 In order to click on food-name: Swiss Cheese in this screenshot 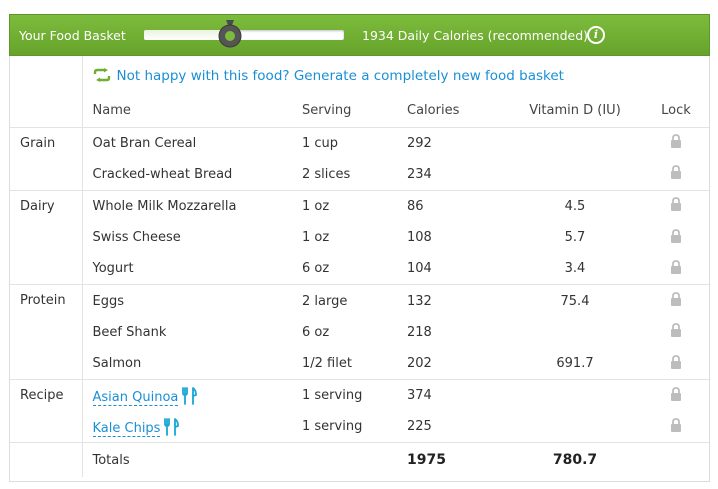, I will do `click(136, 238)`.